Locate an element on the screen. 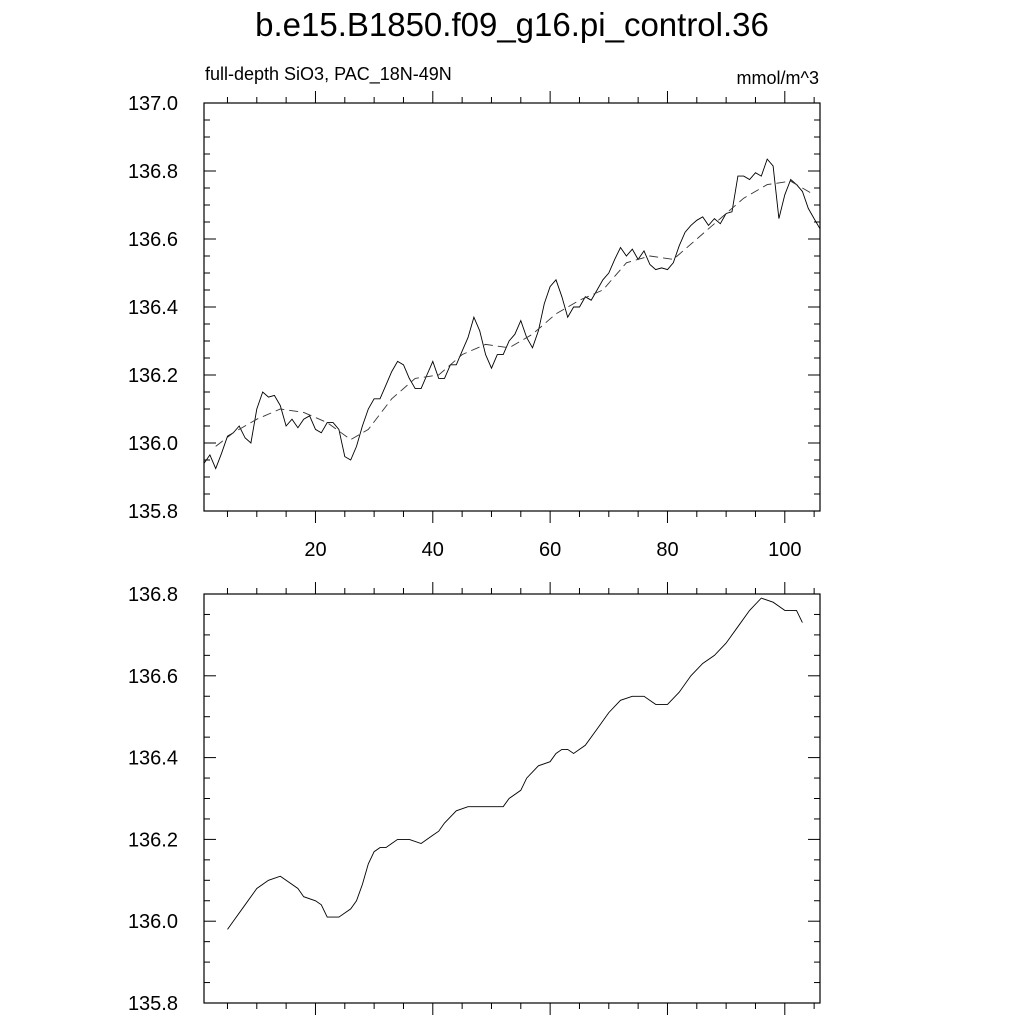 The image size is (1024, 1024). x-tick-label: 60 is located at coordinates (550, 550).